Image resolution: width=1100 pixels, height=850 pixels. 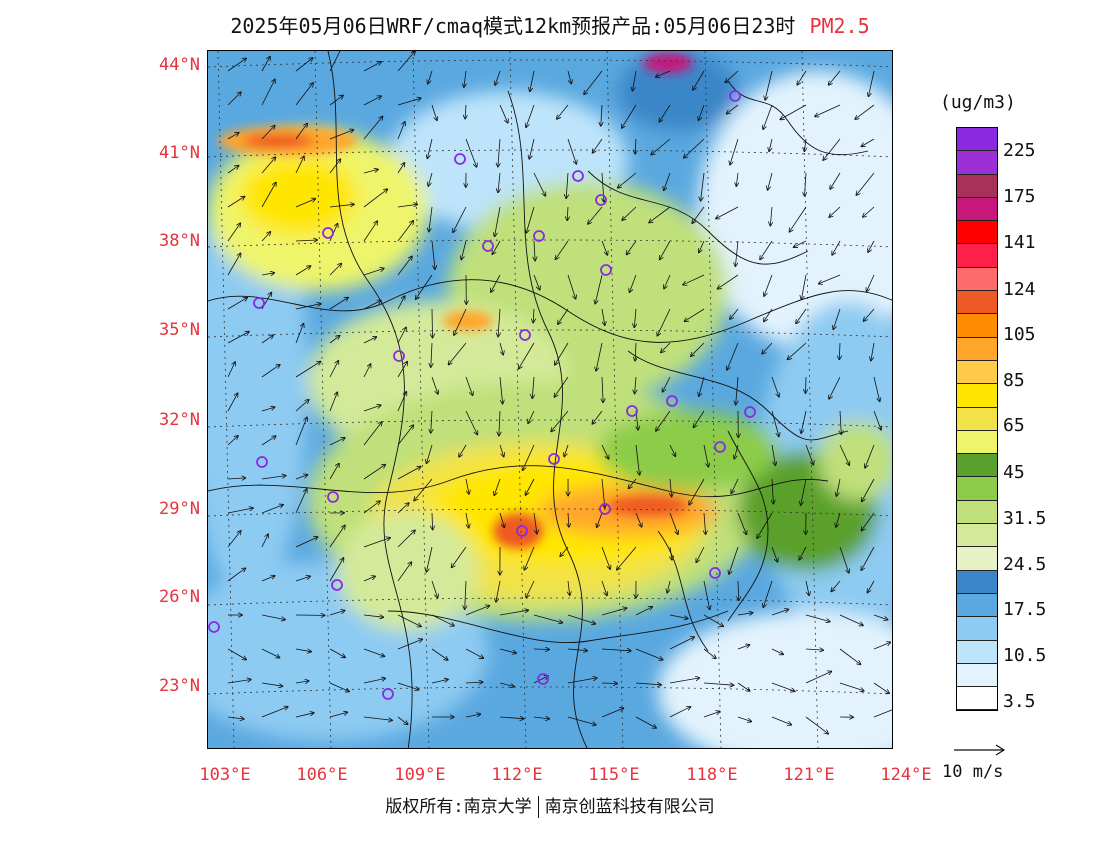 What do you see at coordinates (1025, 518) in the screenshot?
I see `legend-value-label: 31.5` at bounding box center [1025, 518].